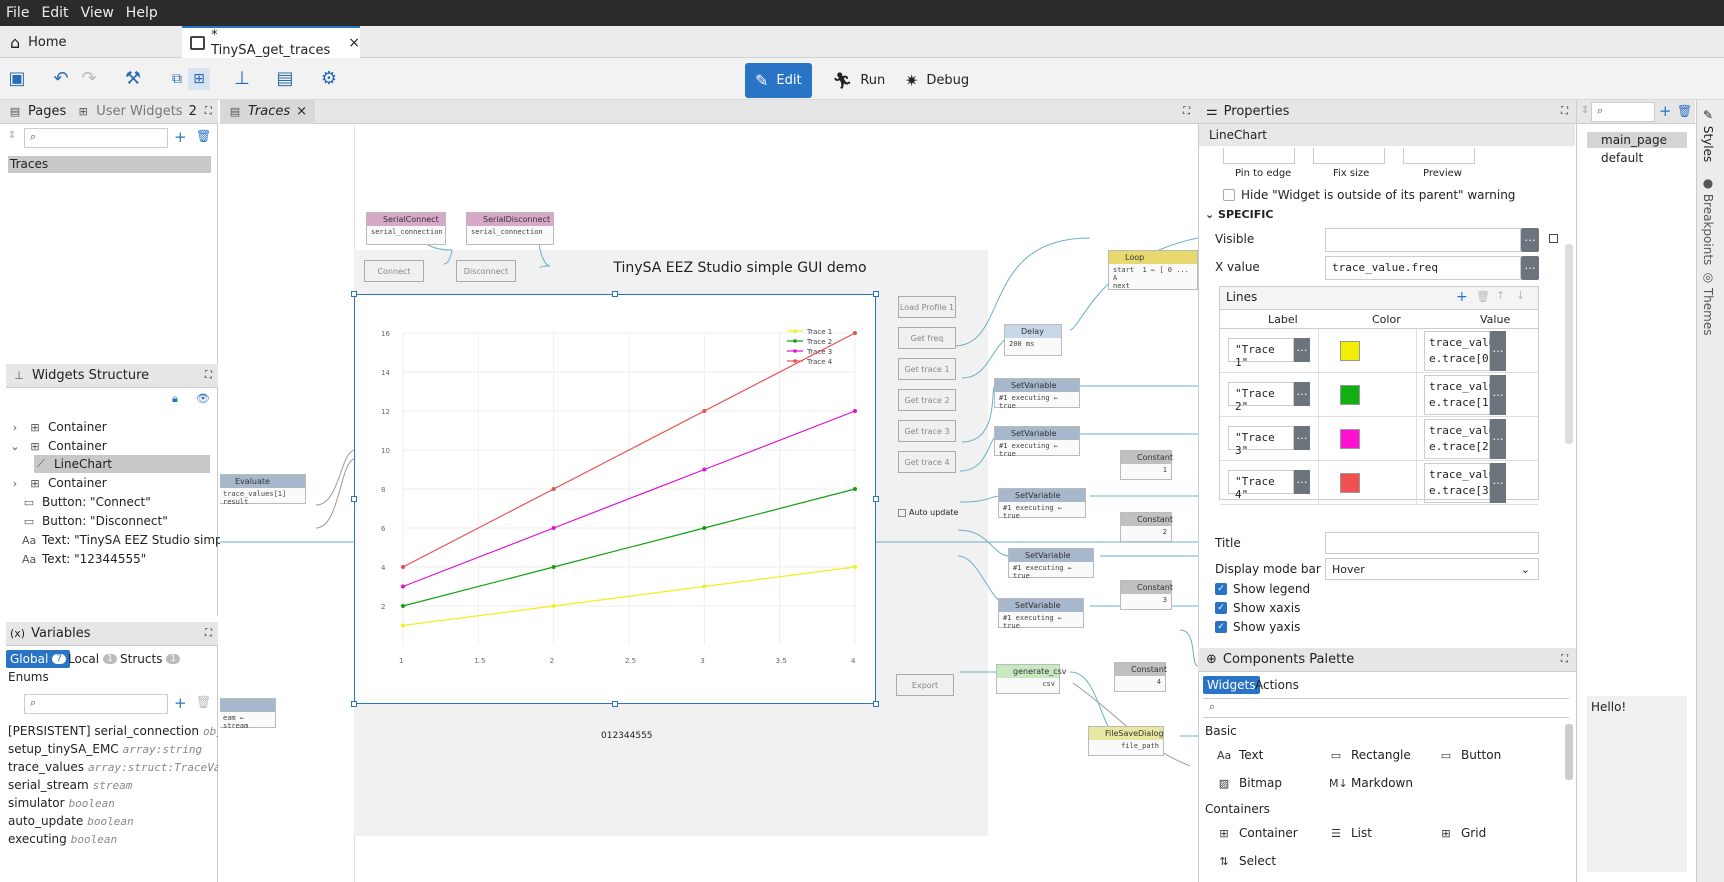 The image size is (1724, 882). I want to click on line-label-input: "Trace 4", so click(1261, 485).